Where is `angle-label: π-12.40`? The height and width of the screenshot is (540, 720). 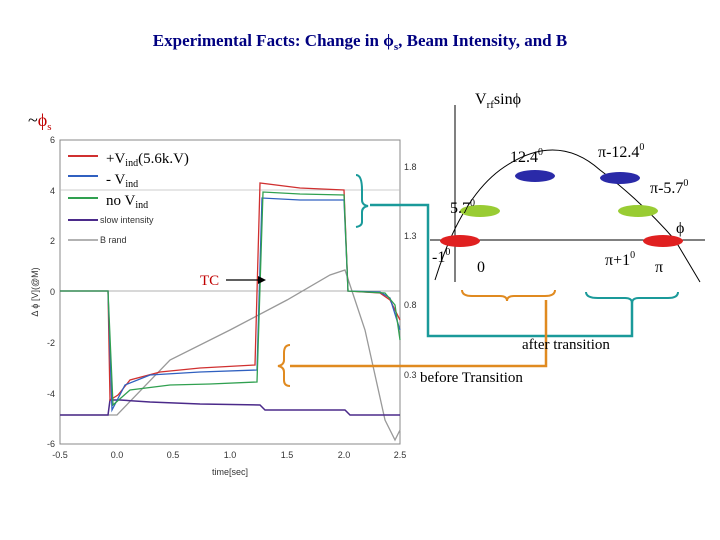
angle-label: π-12.40 is located at coordinates (621, 151).